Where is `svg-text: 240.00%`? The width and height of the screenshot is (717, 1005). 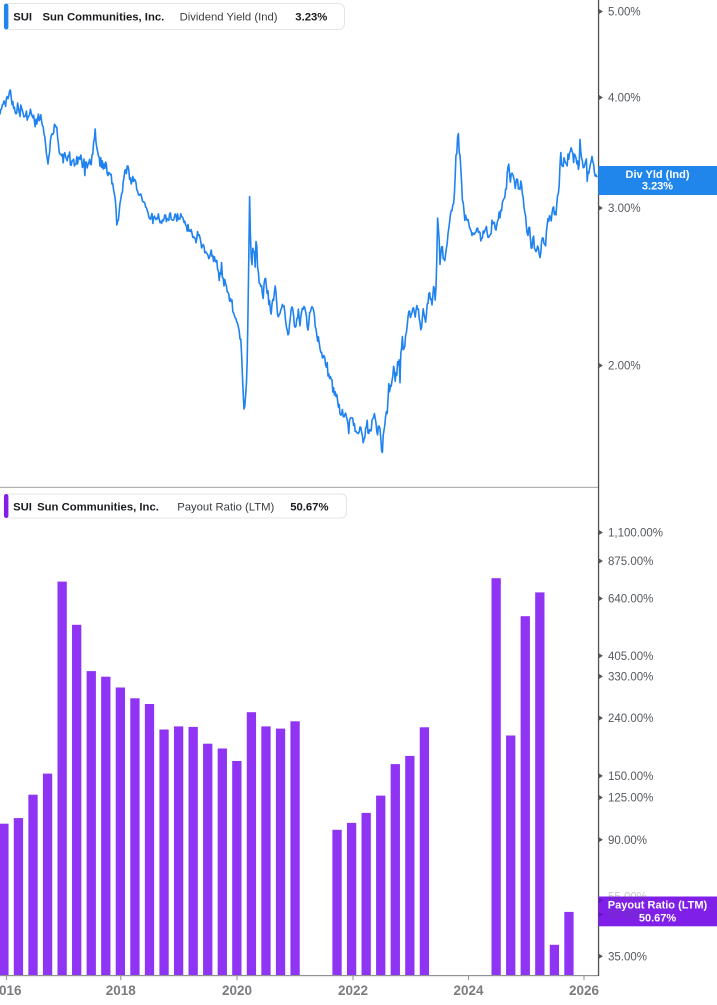
svg-text: 240.00% is located at coordinates (630, 719).